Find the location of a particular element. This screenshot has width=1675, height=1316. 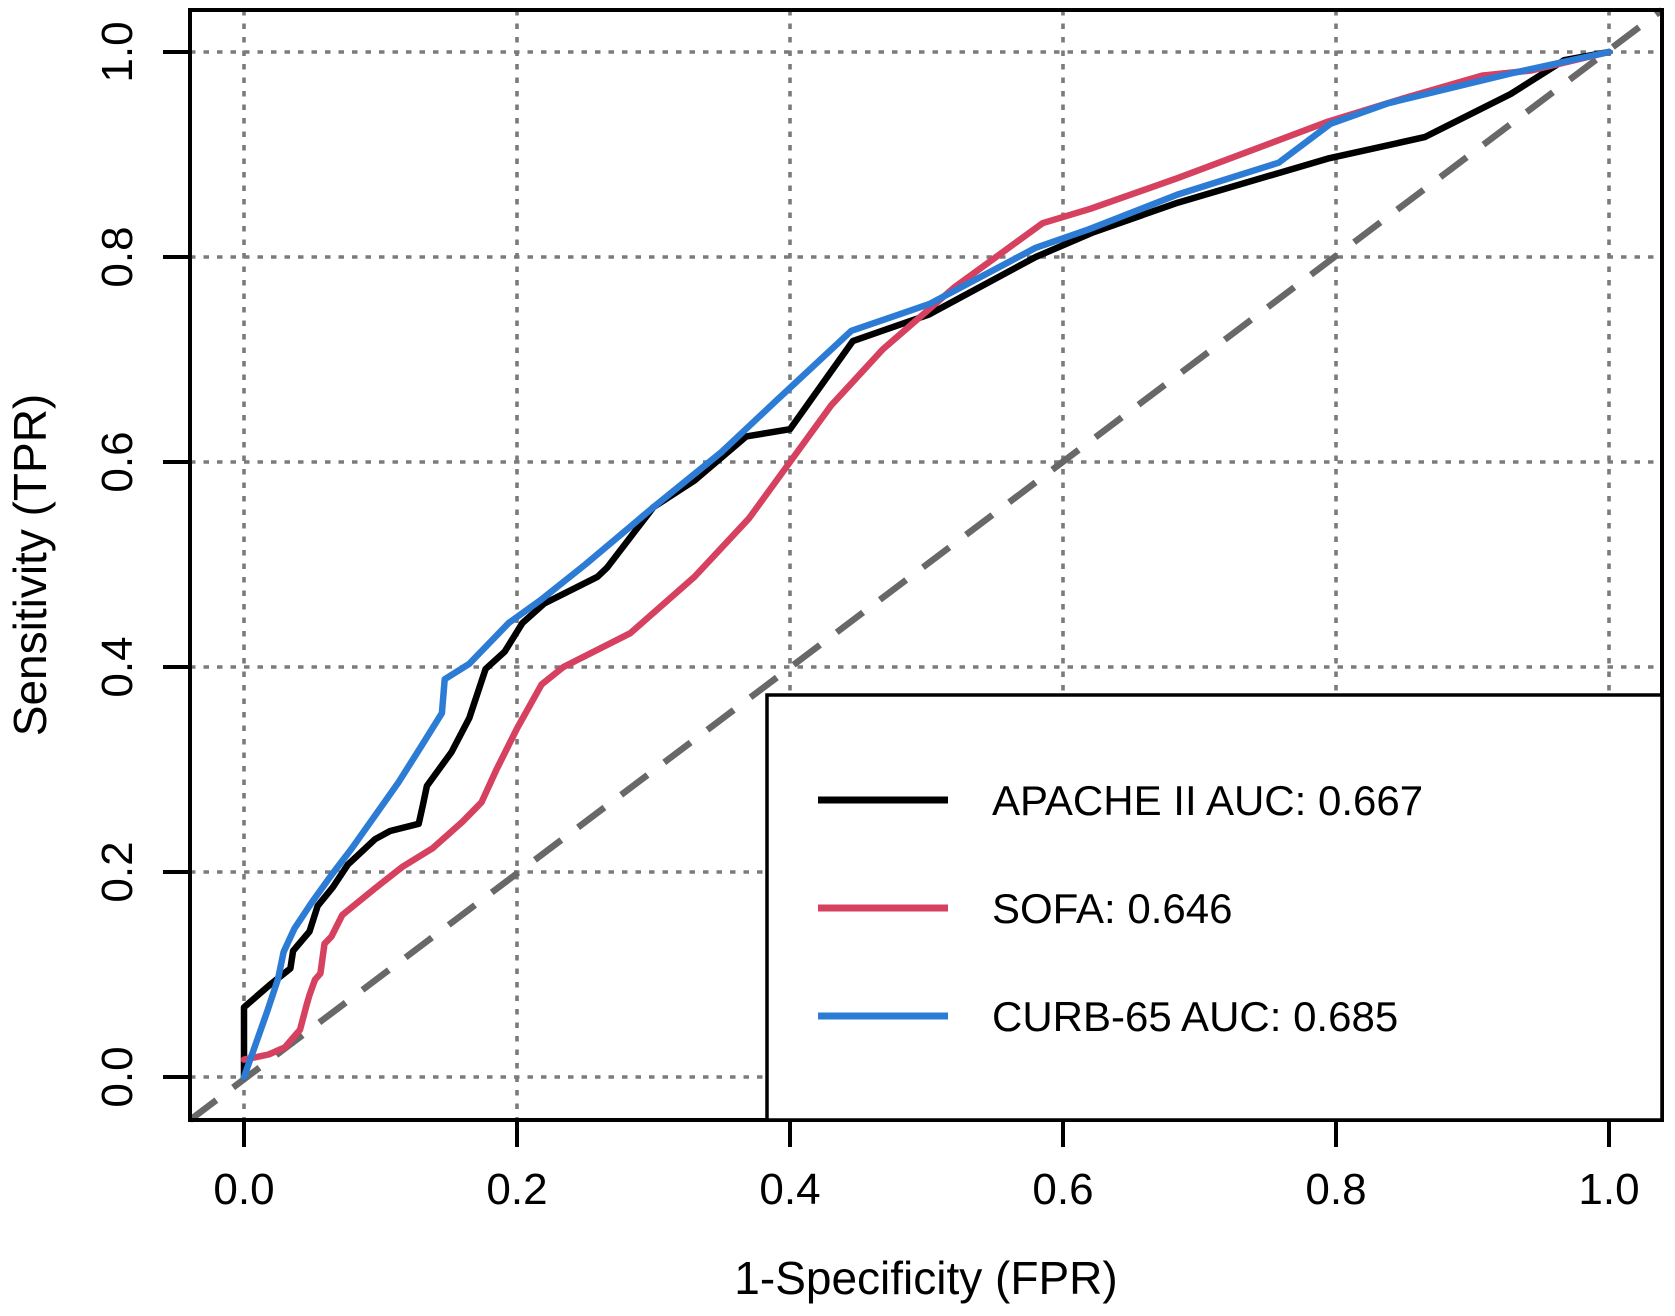

legend-label-curb-65: CURB-65 AUC: 0.685 is located at coordinates (1195, 1016).